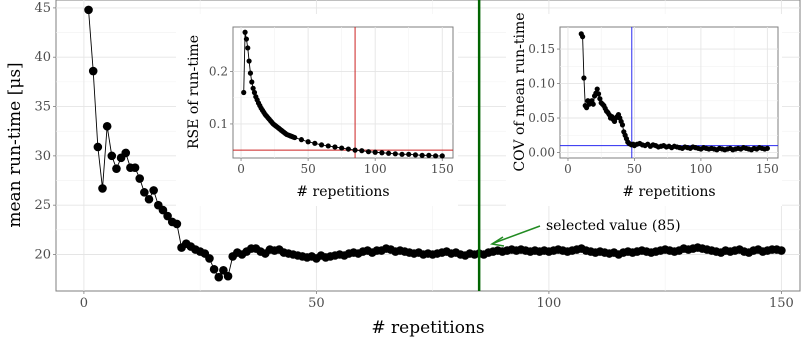  I want to click on x-tick-label: 100, so click(548, 303).